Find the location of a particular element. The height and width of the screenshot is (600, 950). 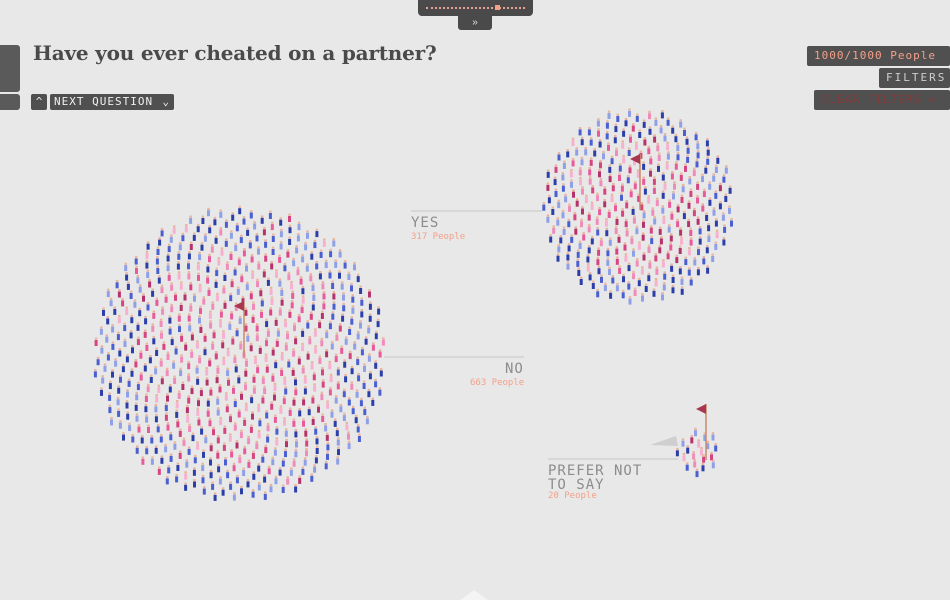

clear-filters-button: CLEAR FILTERS × is located at coordinates (882, 100).